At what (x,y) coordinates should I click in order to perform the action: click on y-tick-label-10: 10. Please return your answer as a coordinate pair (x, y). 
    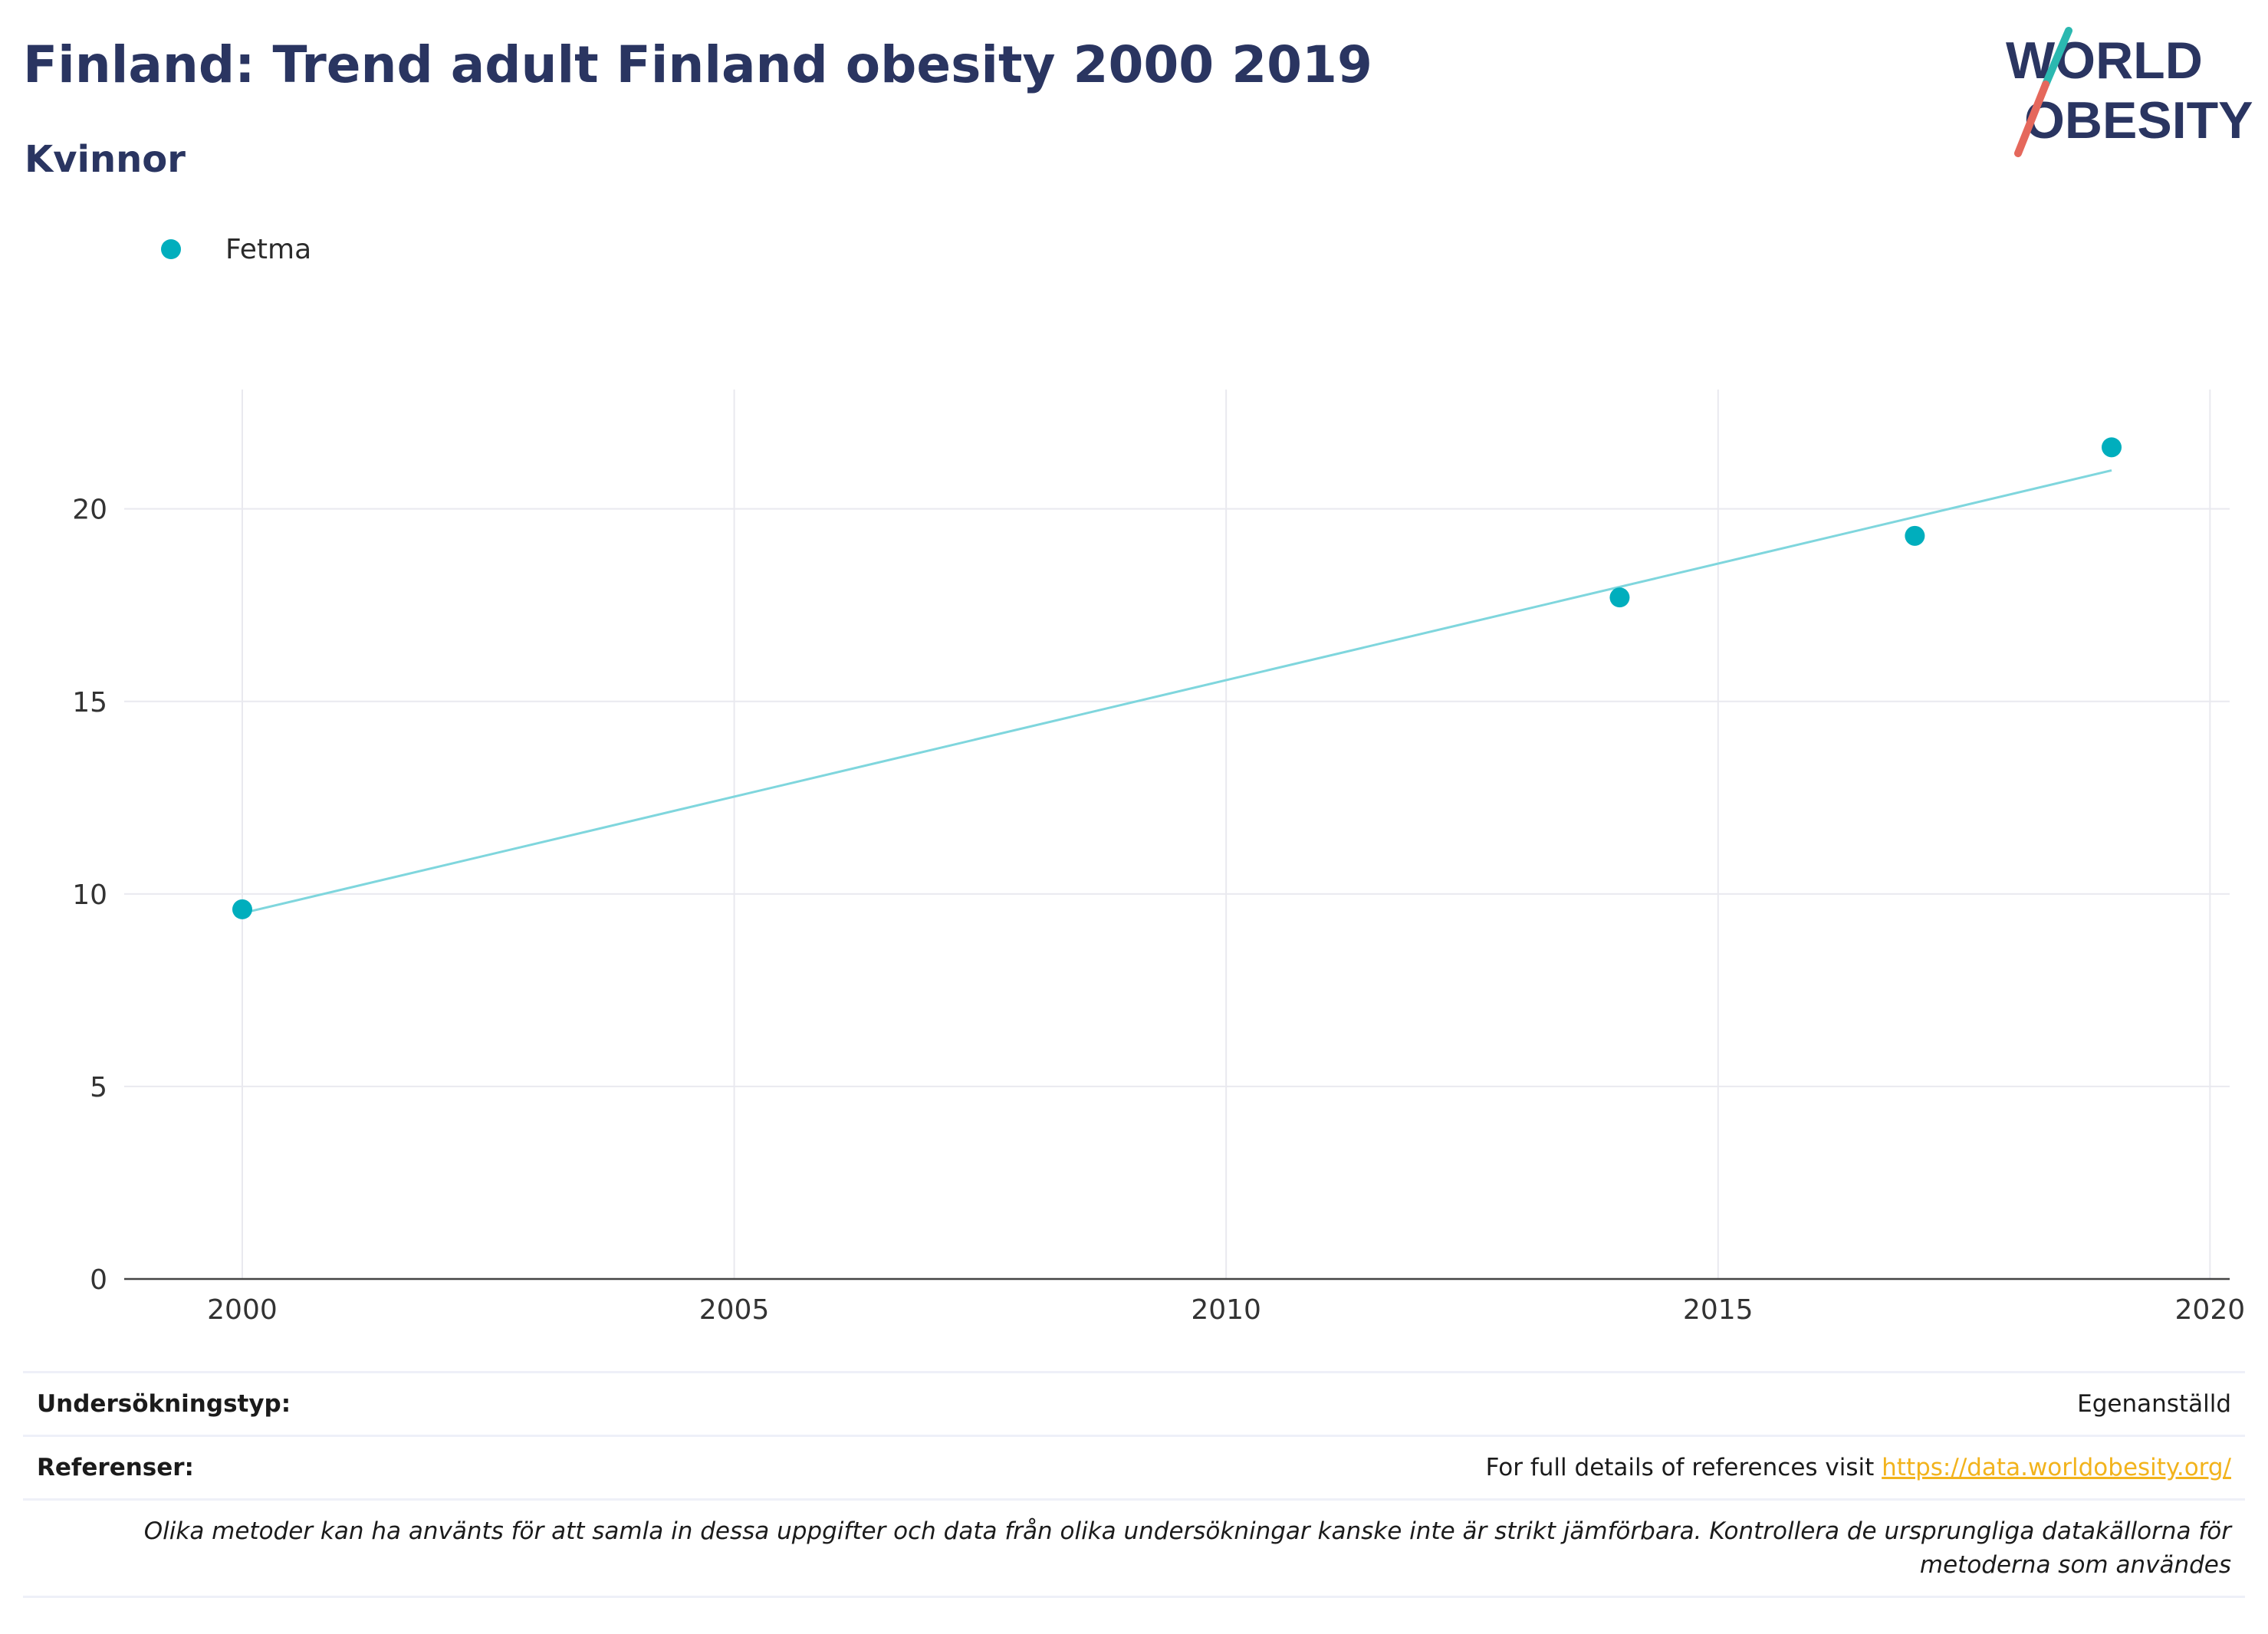
    Looking at the image, I should click on (89, 895).